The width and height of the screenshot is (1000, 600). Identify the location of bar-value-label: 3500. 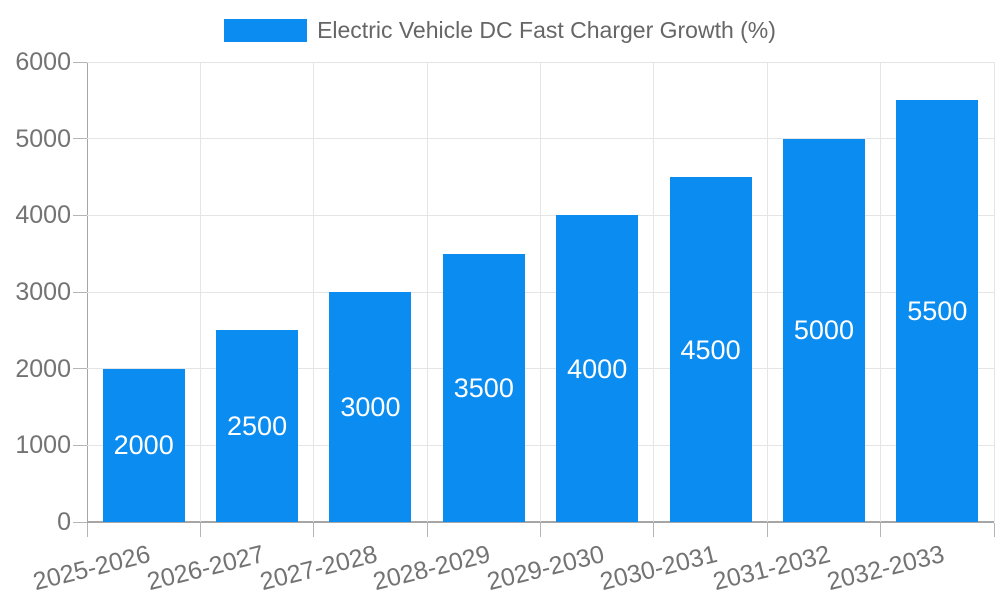
(483, 387).